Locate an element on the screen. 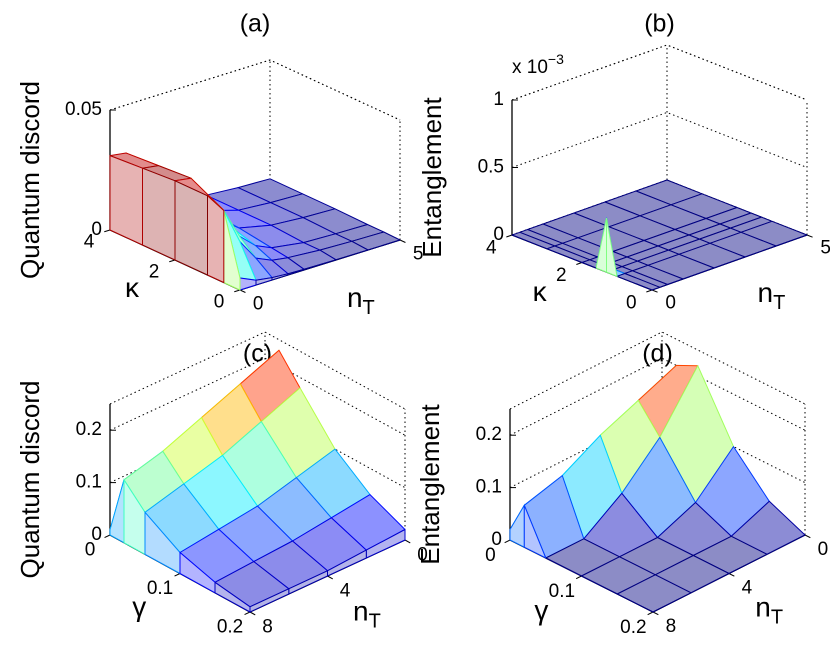 Image resolution: width=830 pixels, height=664 pixels. z-scale-label: x 10−3 is located at coordinates (538, 64).